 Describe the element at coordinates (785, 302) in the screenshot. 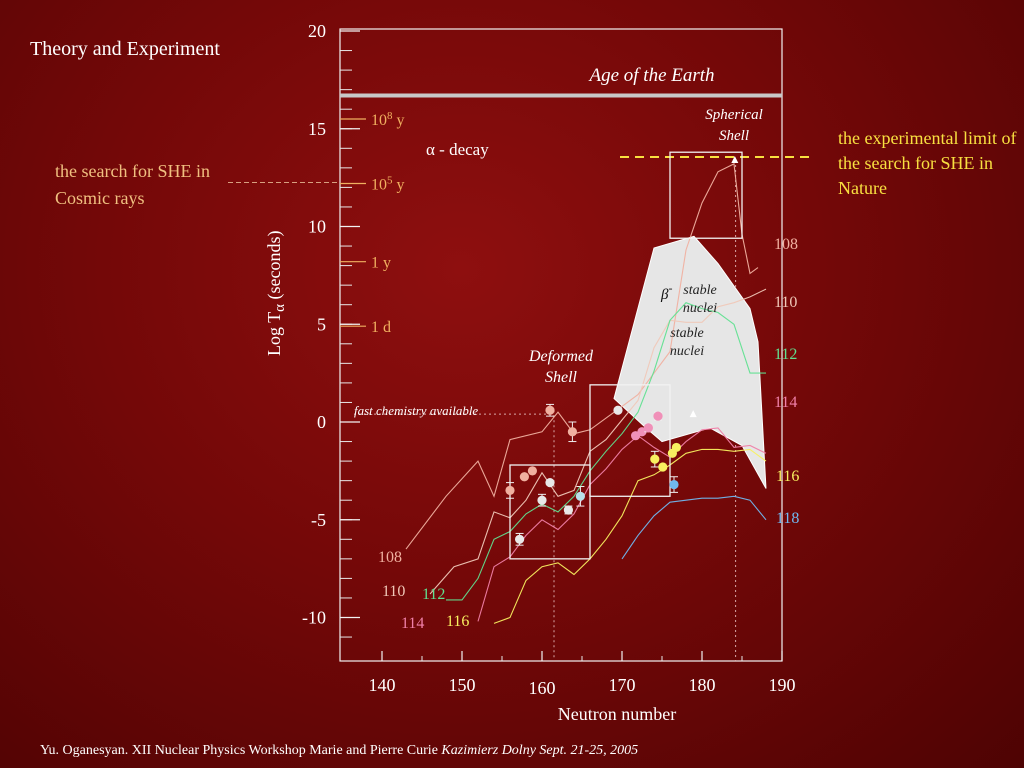

I see `series-label-right-110: 110` at that location.